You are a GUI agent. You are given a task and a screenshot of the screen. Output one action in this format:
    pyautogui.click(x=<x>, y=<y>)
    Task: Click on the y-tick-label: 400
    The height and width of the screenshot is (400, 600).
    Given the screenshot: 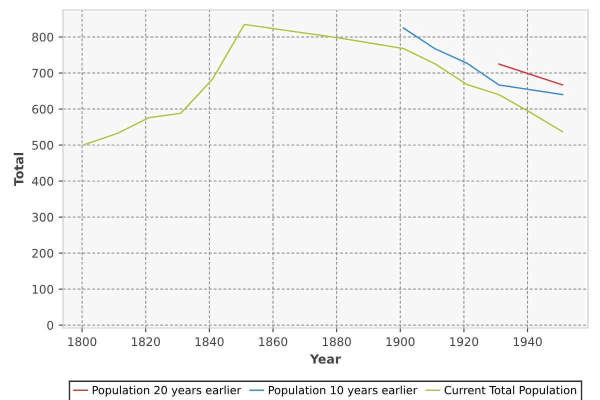 What is the action you would take?
    pyautogui.click(x=43, y=181)
    